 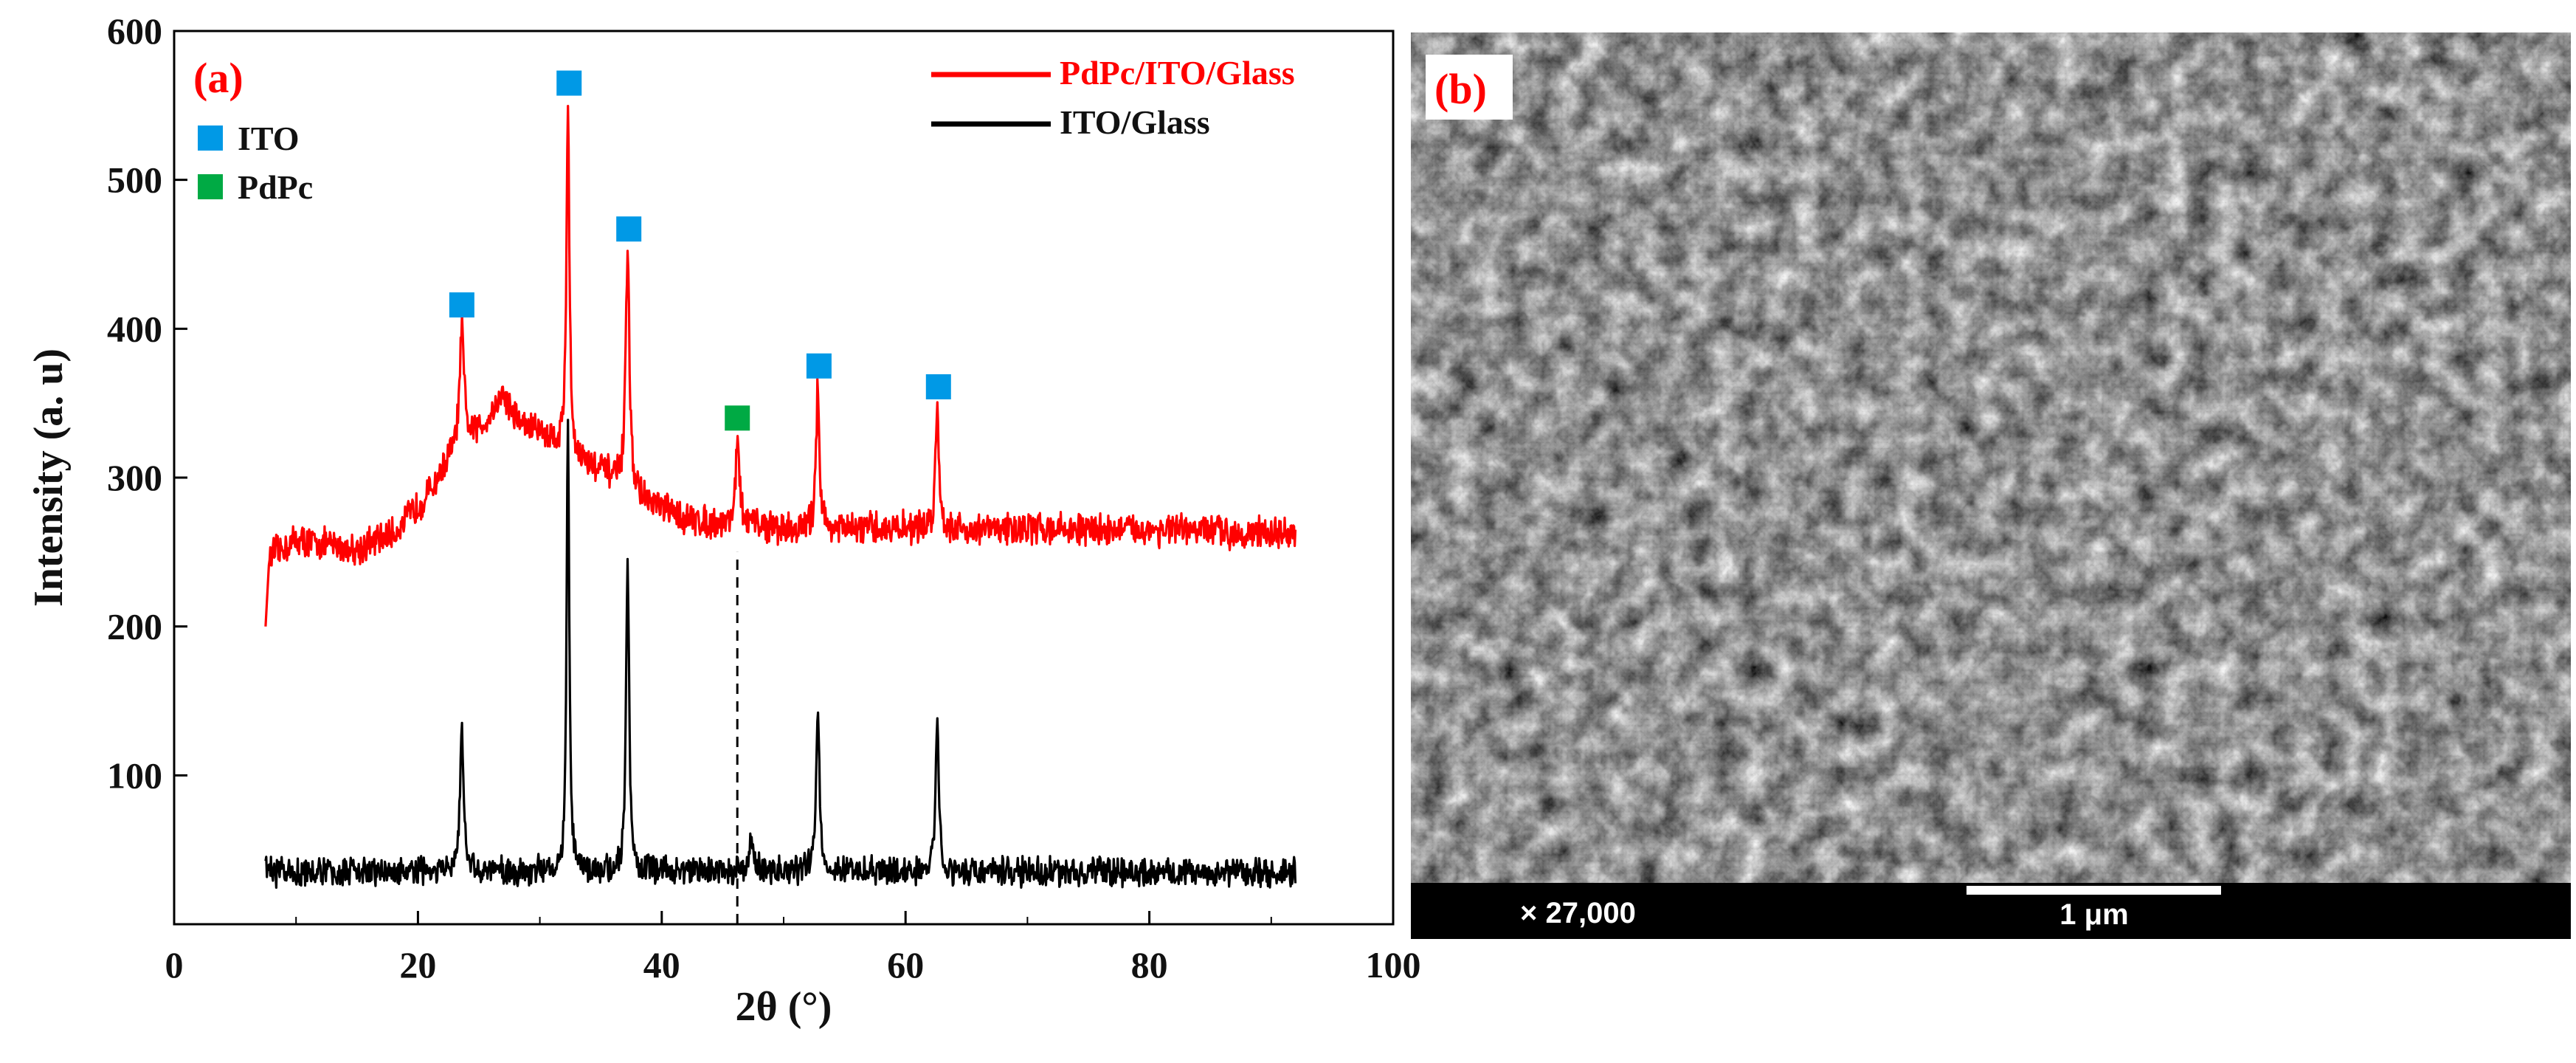 I want to click on marker-legend-ito-label: ITO, so click(x=269, y=138).